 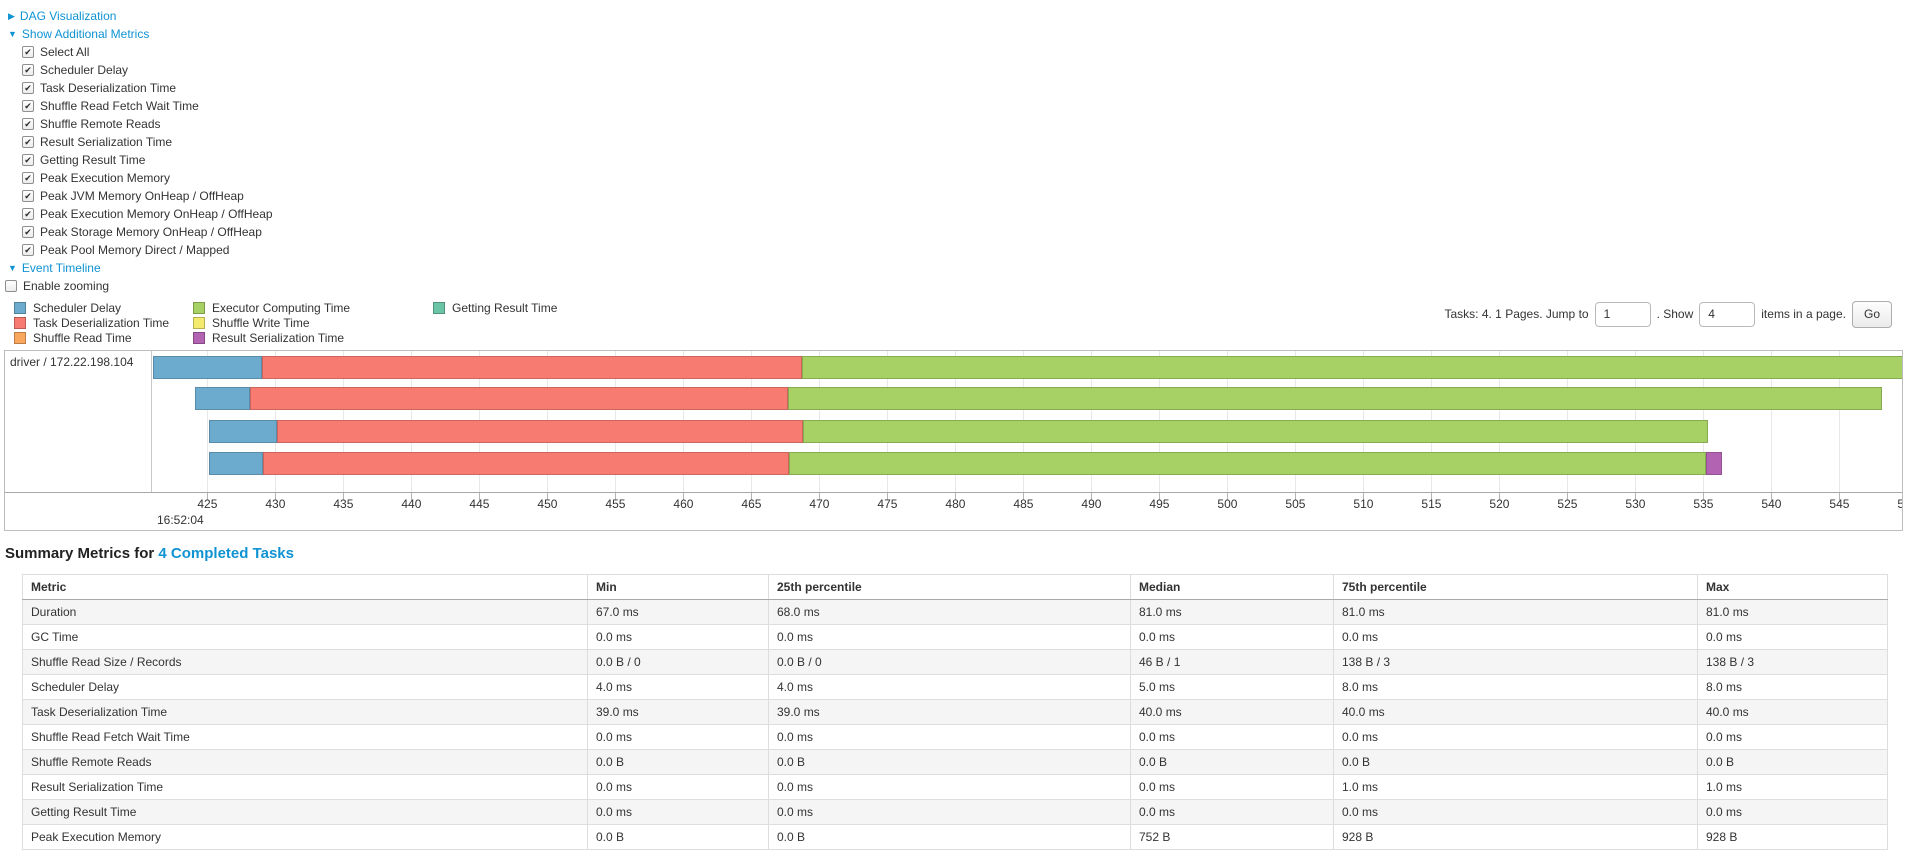 I want to click on axis-tick-label: 540, so click(x=1771, y=504).